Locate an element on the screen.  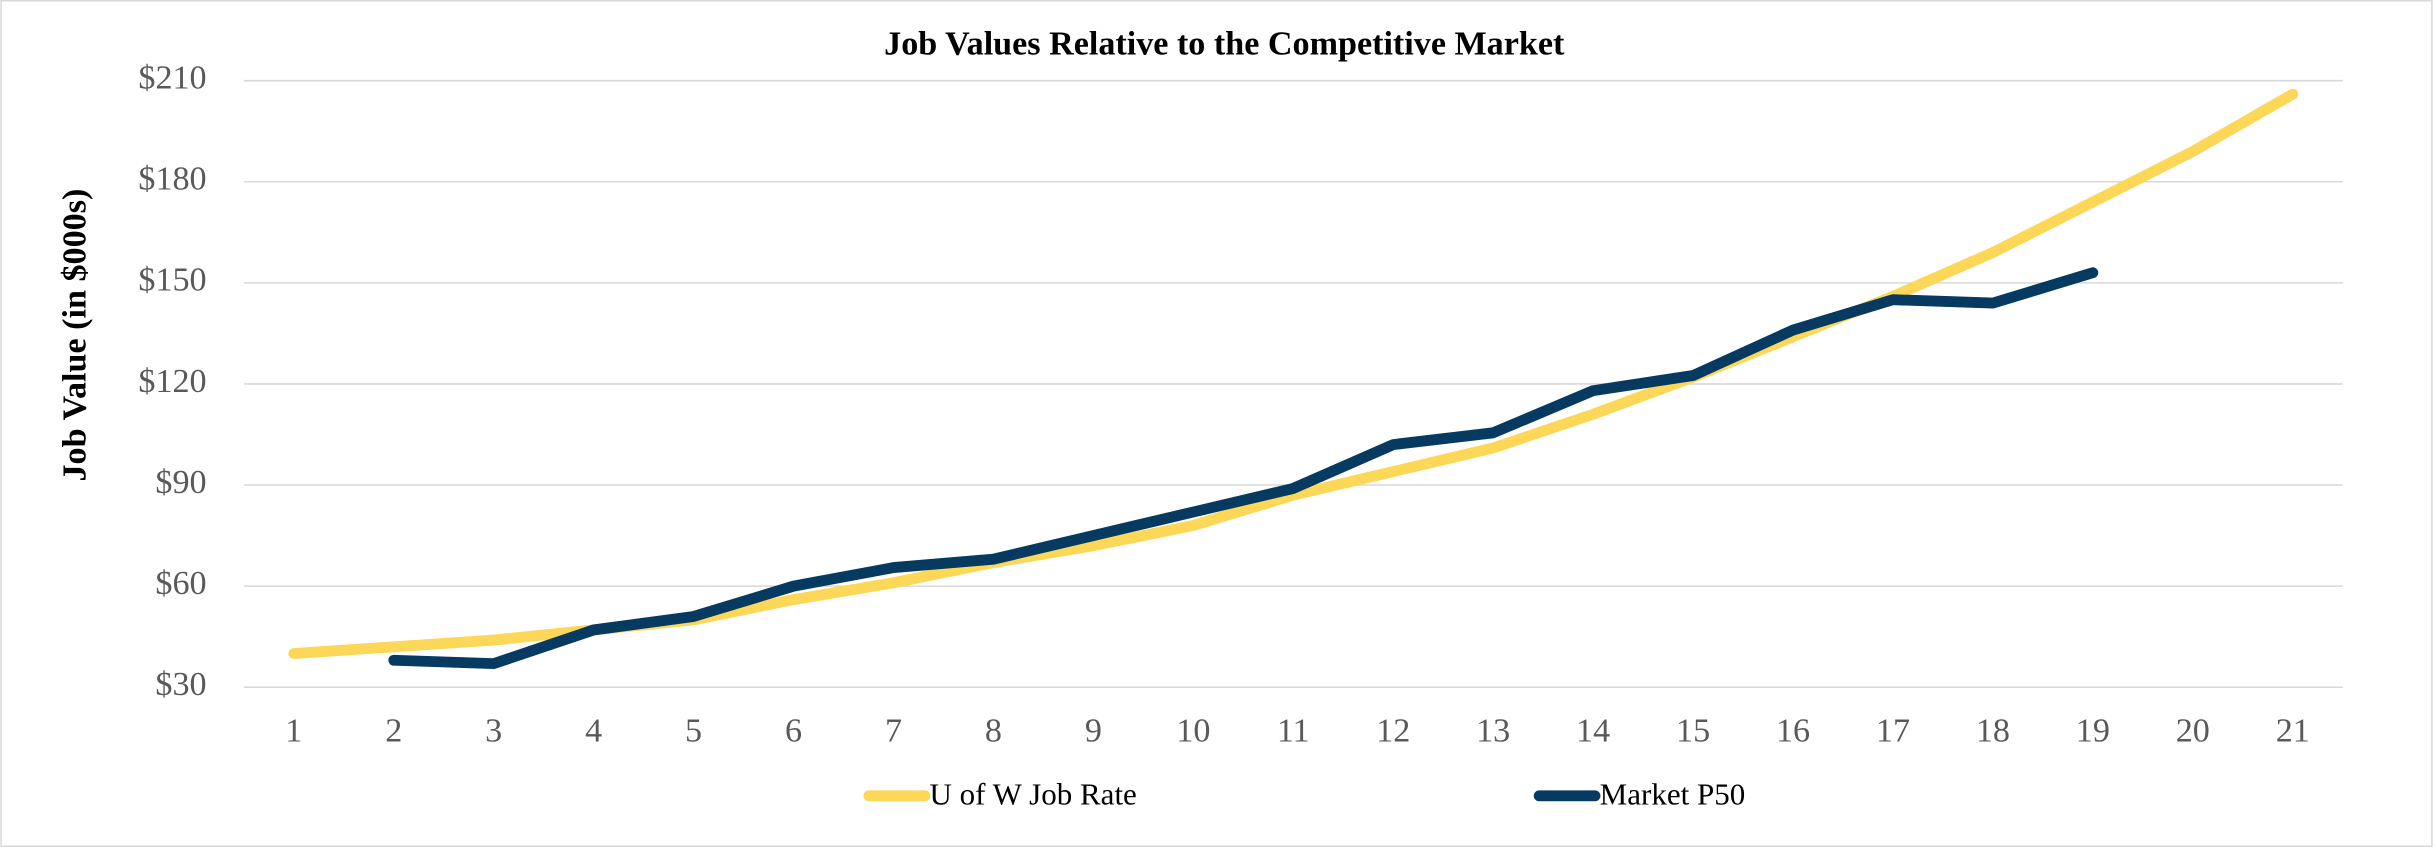
legend-label: Market P50 is located at coordinates (1673, 793).